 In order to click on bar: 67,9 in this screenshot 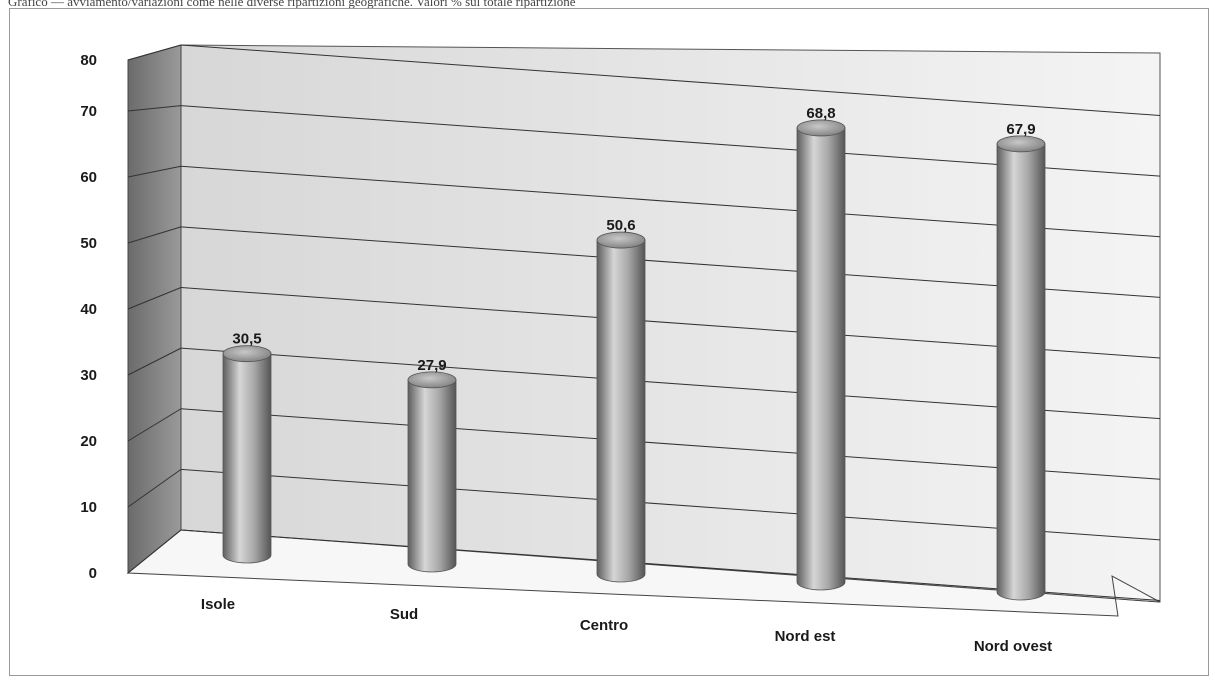, I will do `click(1021, 361)`.